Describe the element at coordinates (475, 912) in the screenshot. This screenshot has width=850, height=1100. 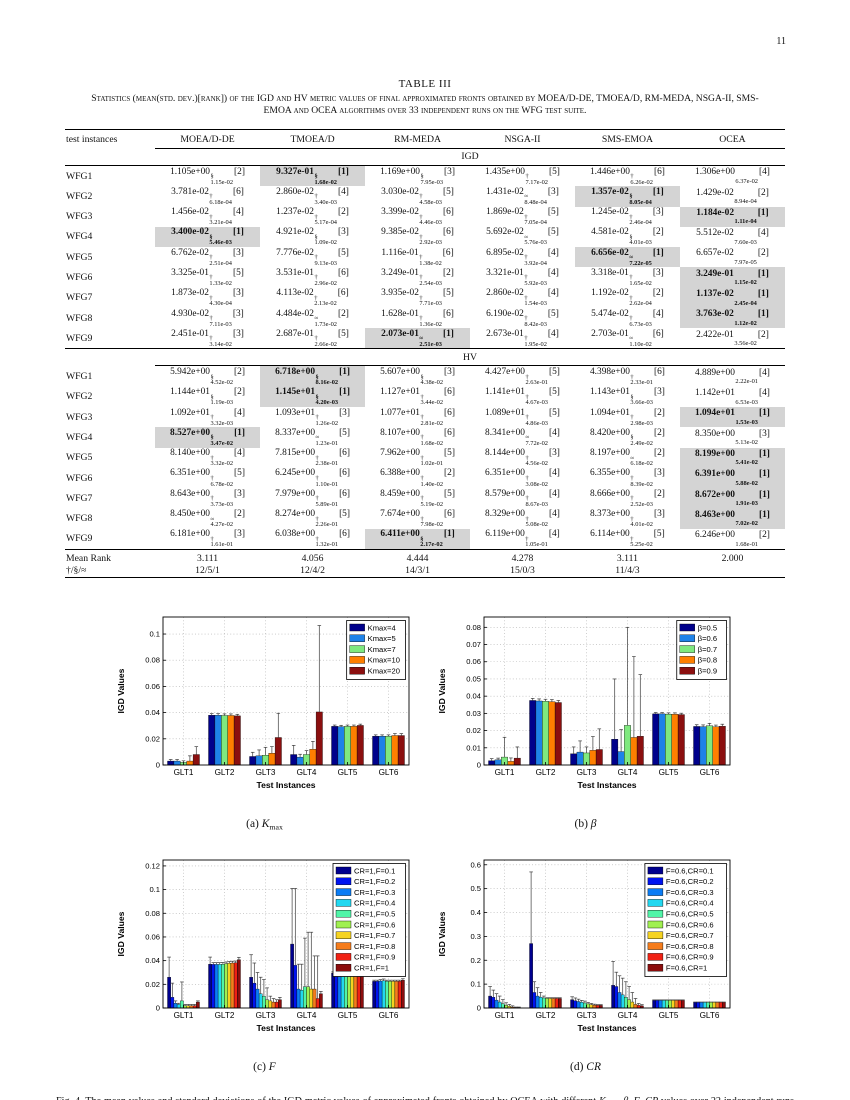
I see `y-tick-label: 0.4` at that location.